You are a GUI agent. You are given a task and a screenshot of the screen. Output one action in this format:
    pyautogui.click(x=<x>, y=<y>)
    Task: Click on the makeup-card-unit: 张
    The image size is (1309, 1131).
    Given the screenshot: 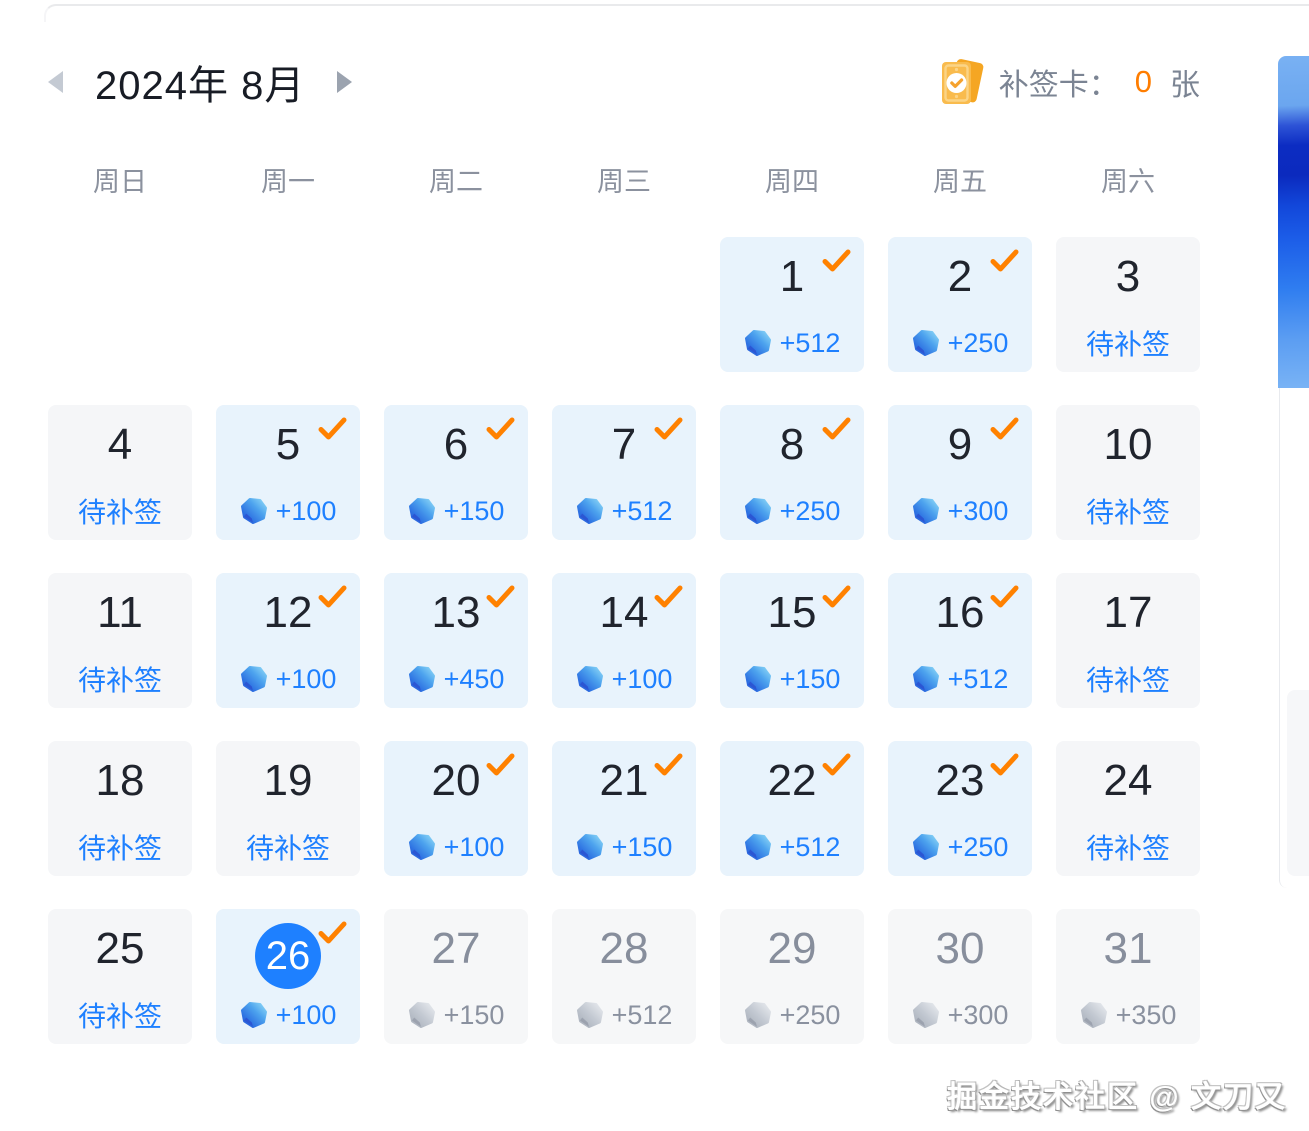 What is the action you would take?
    pyautogui.click(x=1185, y=85)
    